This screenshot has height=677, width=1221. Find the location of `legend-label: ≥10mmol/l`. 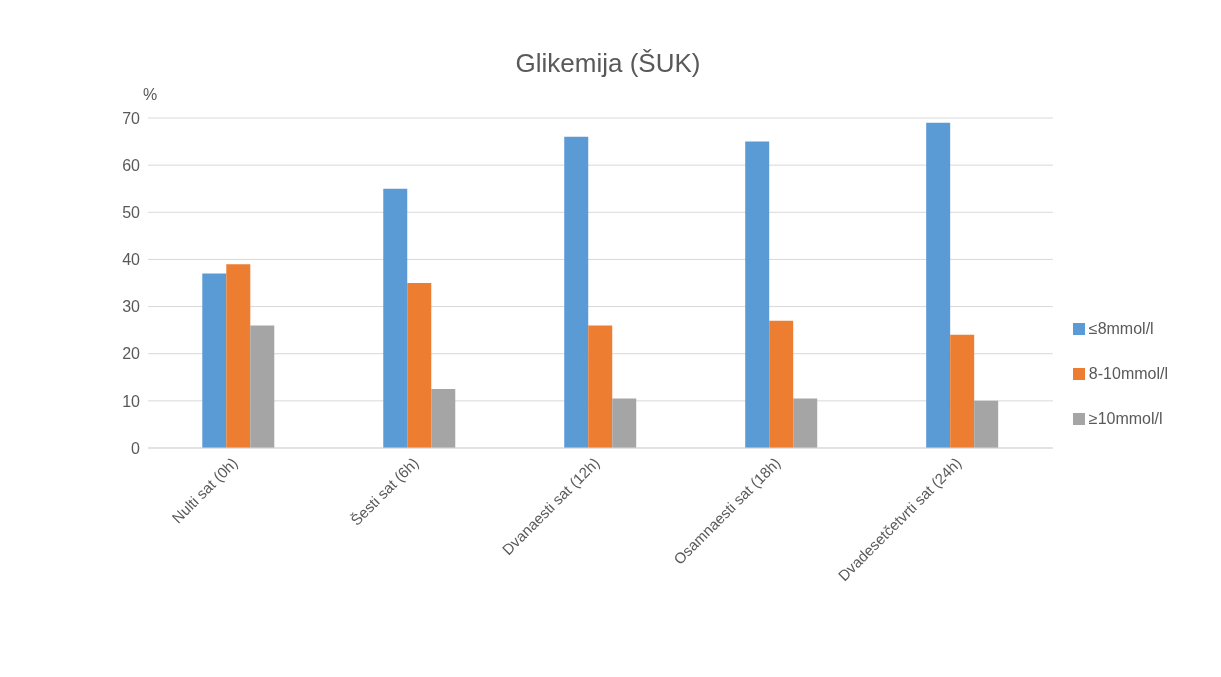

legend-label: ≥10mmol/l is located at coordinates (1125, 418).